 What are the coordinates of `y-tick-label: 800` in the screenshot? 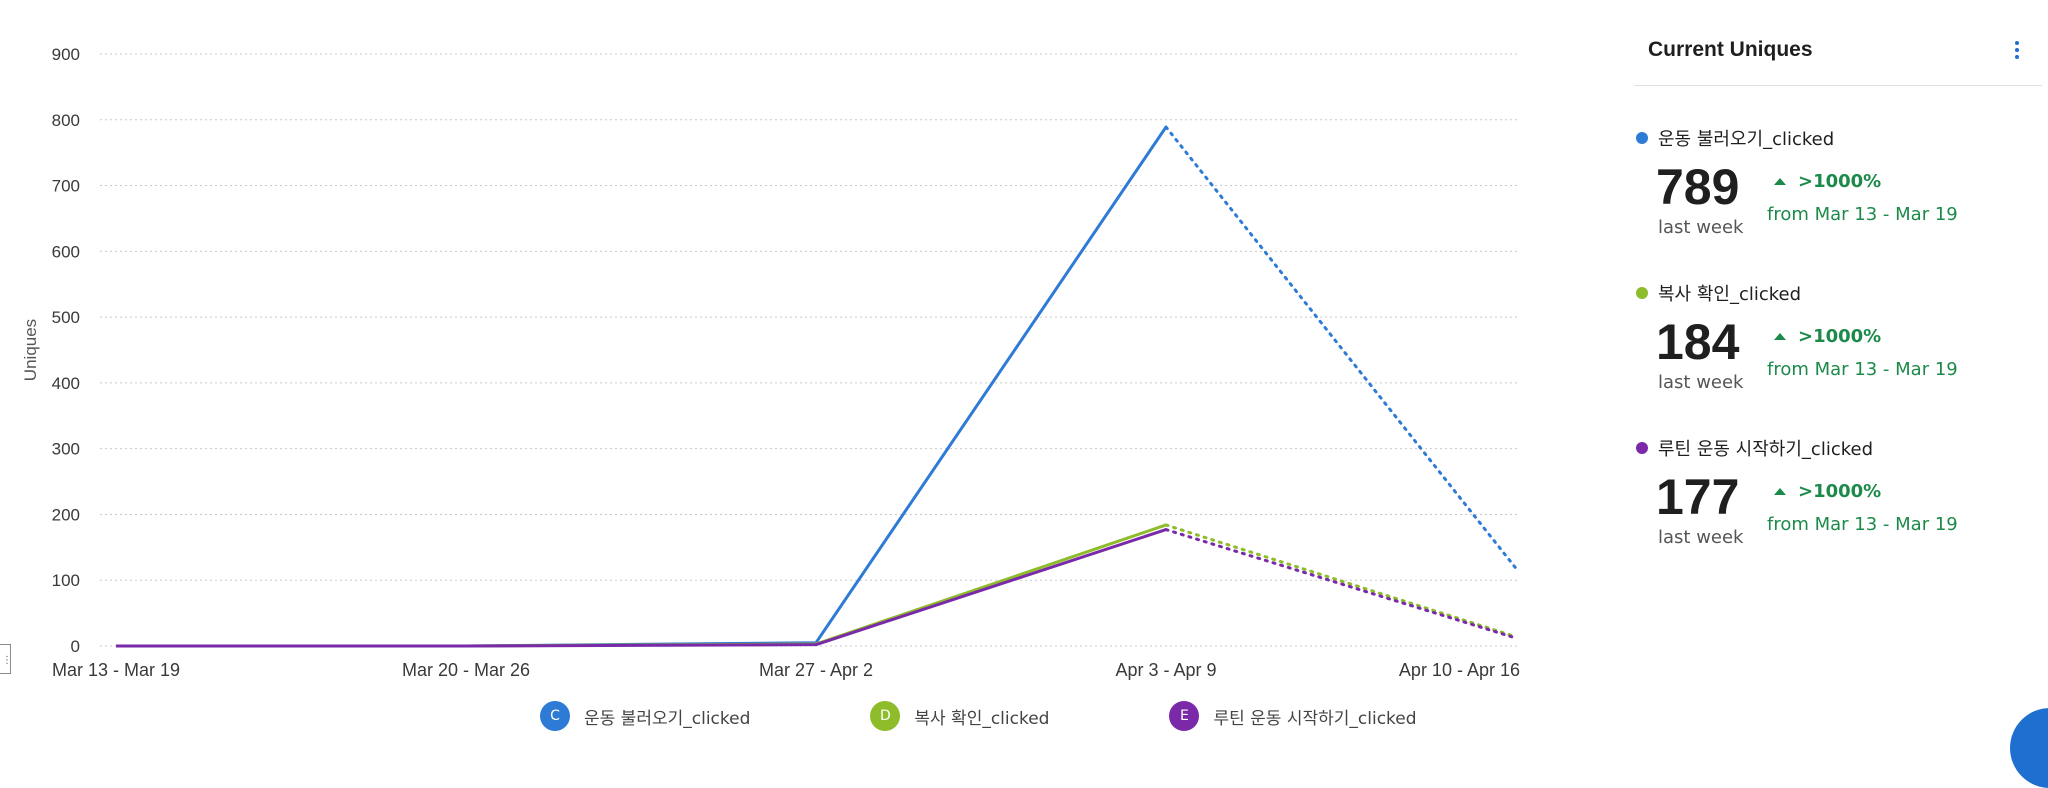 It's located at (66, 120).